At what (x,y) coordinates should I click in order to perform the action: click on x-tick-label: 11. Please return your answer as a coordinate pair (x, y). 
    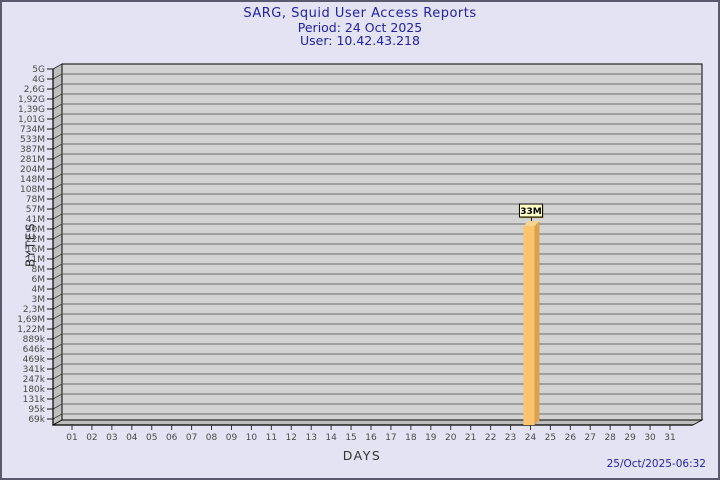
    Looking at the image, I should click on (271, 438).